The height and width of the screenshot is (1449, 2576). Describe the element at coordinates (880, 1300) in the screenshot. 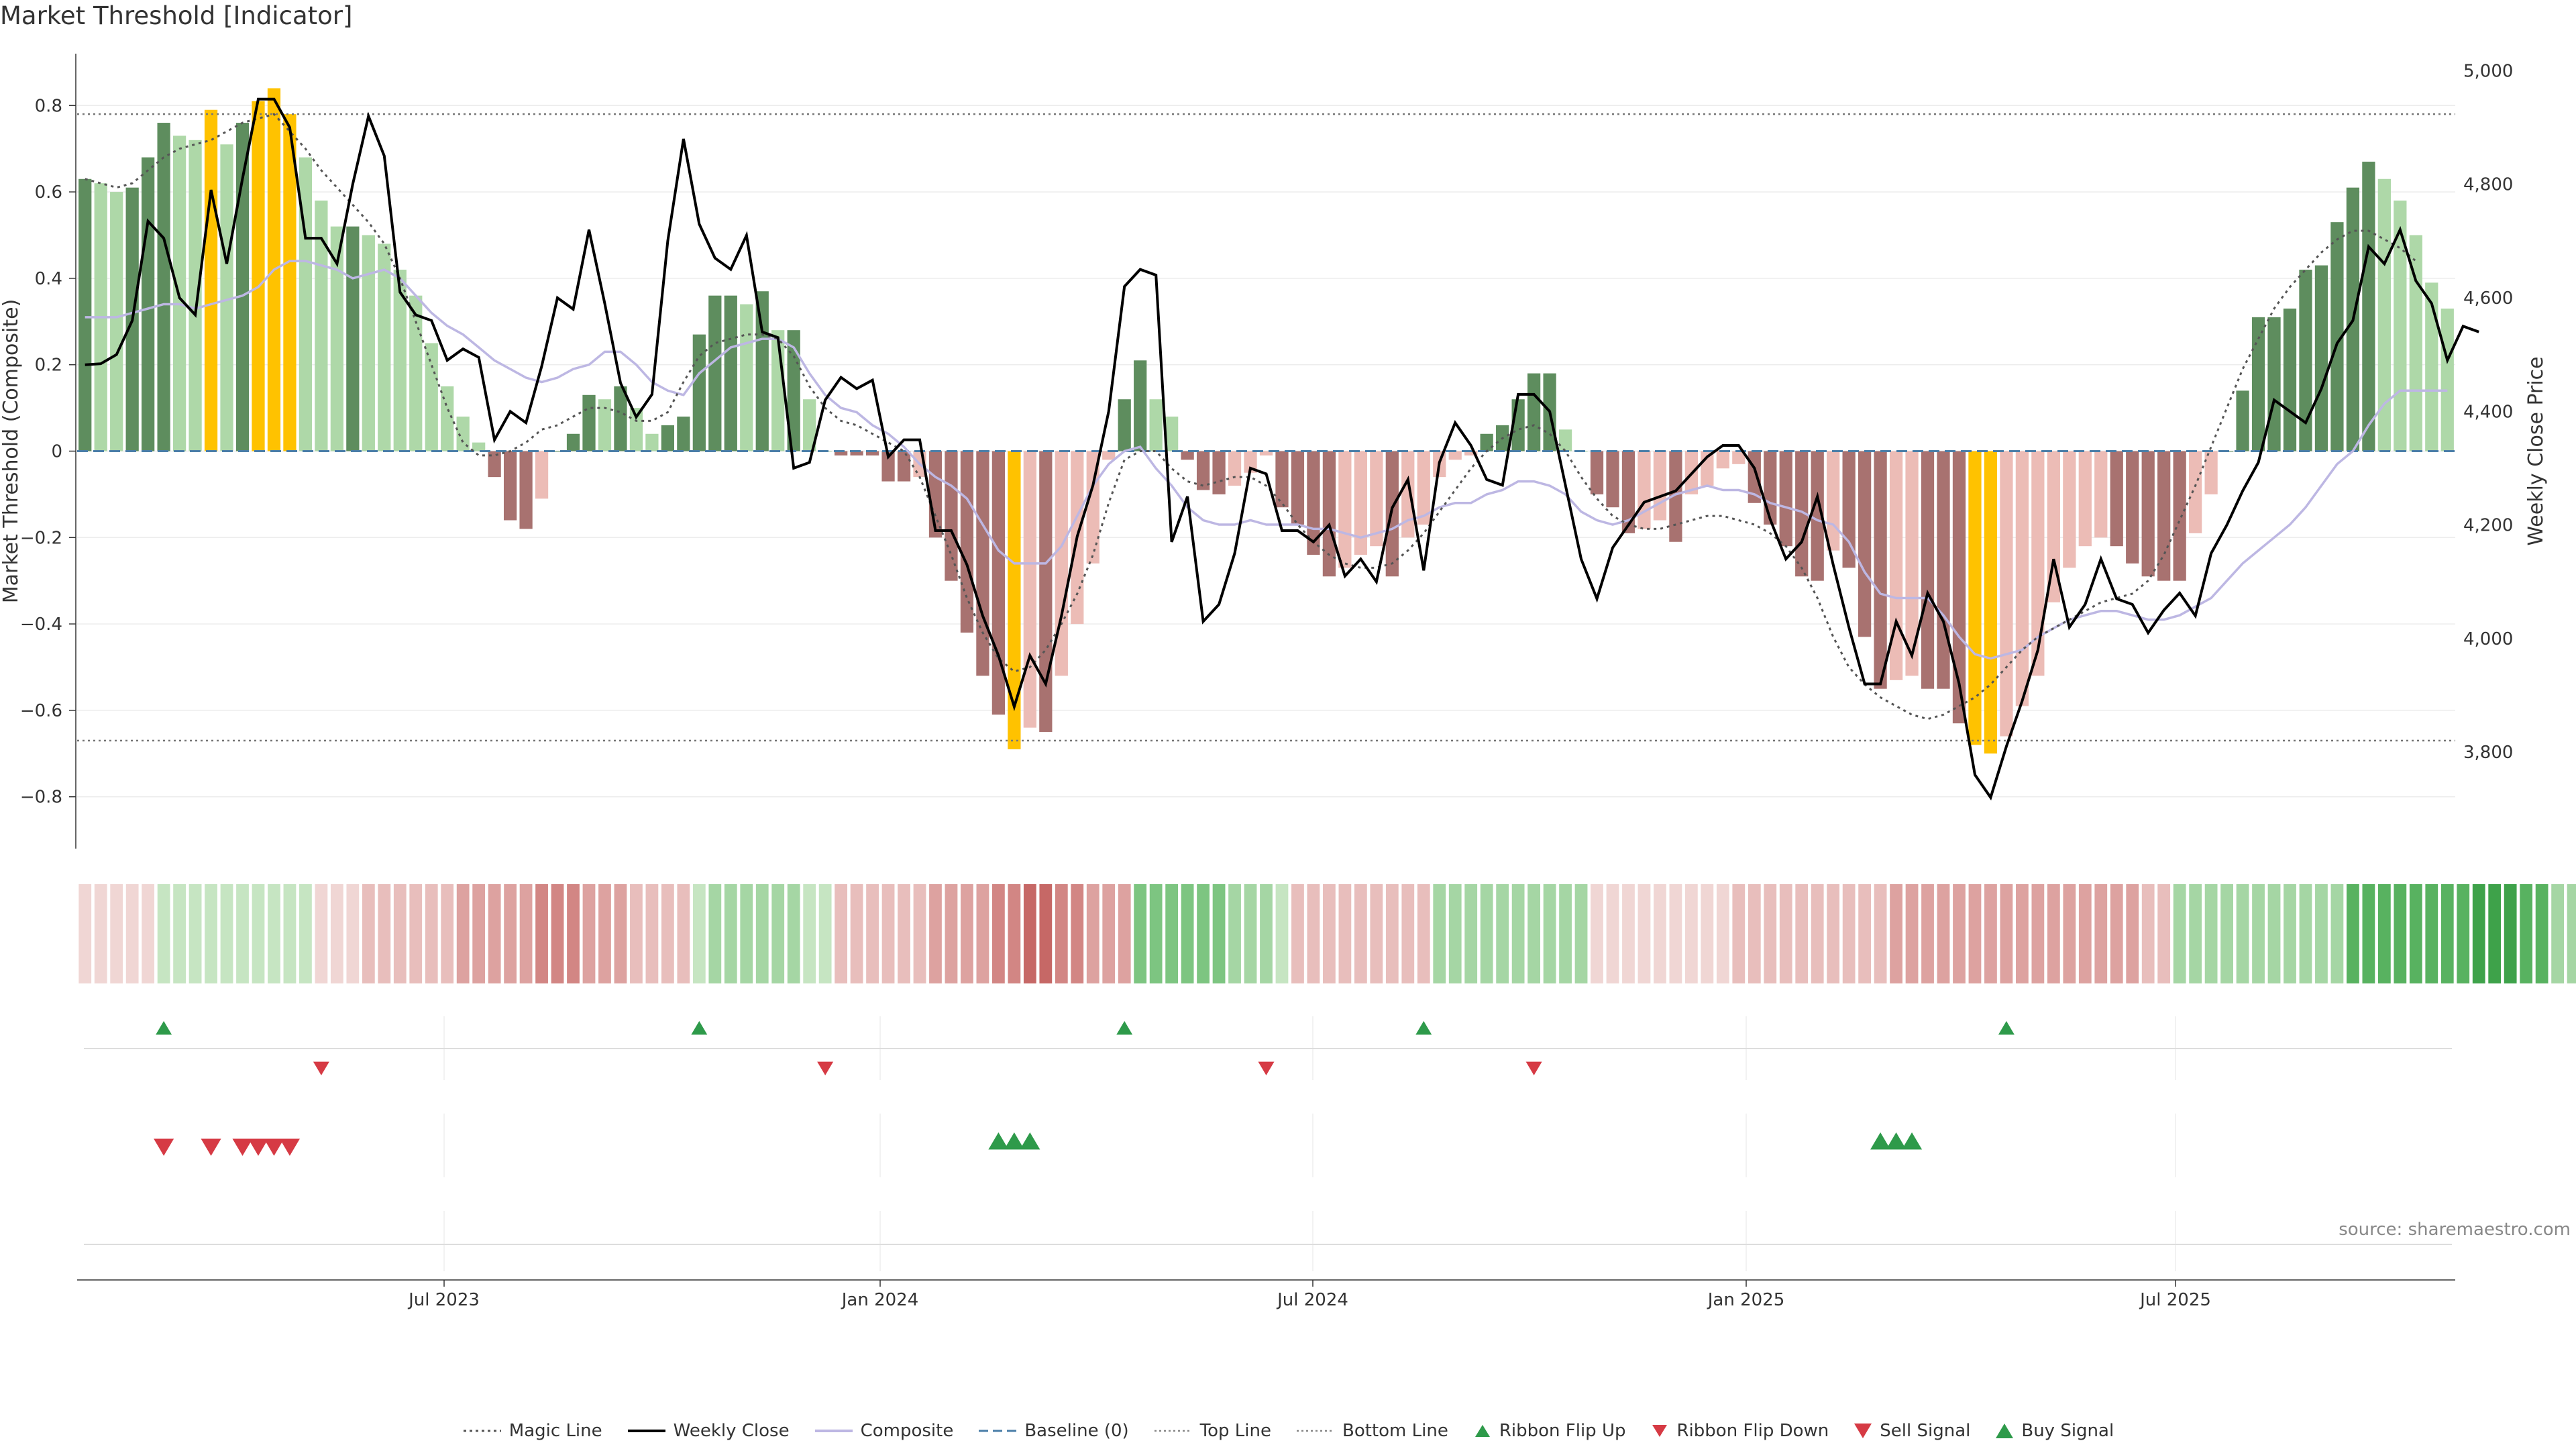

I see `x-tick-label: Jan 2024` at that location.